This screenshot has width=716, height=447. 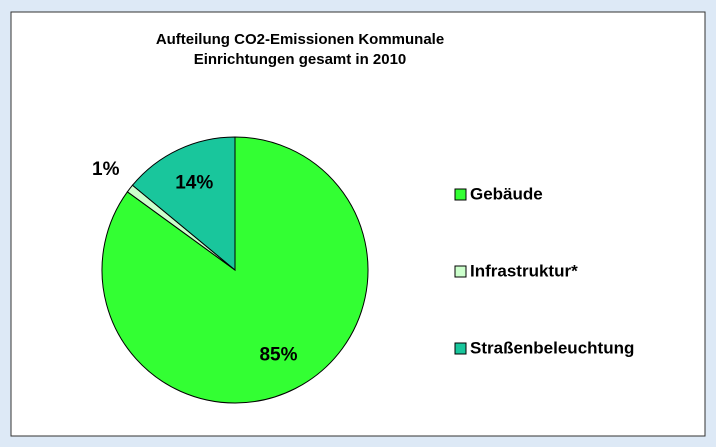 I want to click on legend-label: Gebäude, so click(x=506, y=193).